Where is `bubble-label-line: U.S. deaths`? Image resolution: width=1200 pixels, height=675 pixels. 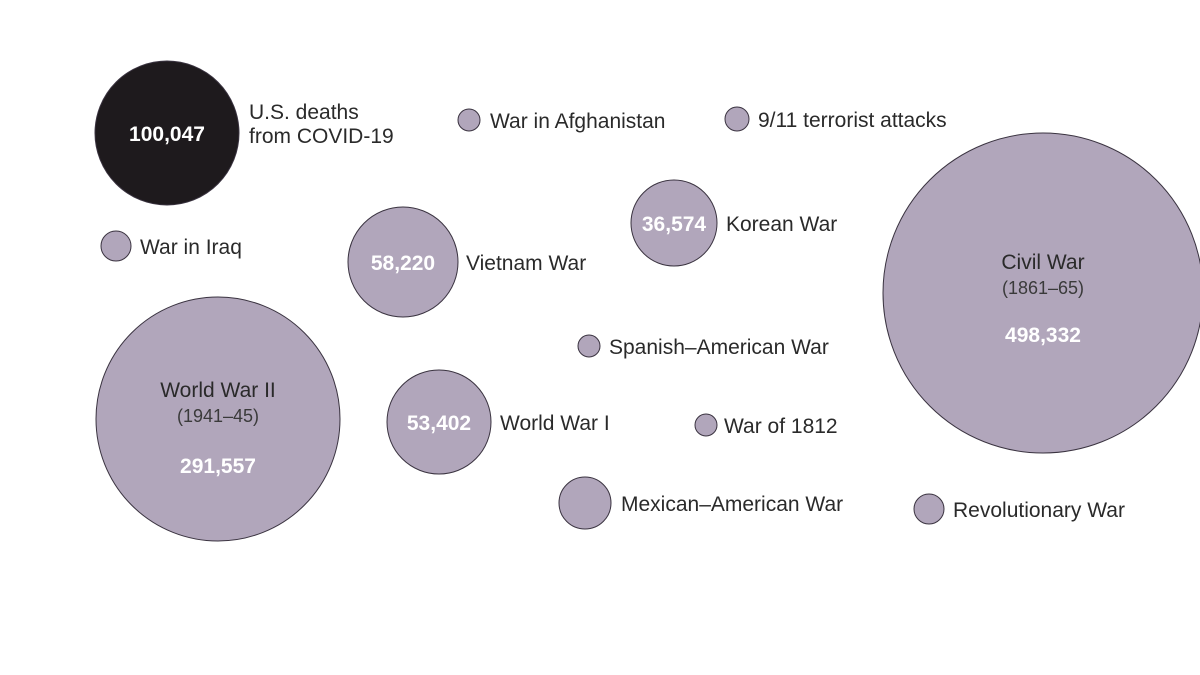
bubble-label-line: U.S. deaths is located at coordinates (304, 112).